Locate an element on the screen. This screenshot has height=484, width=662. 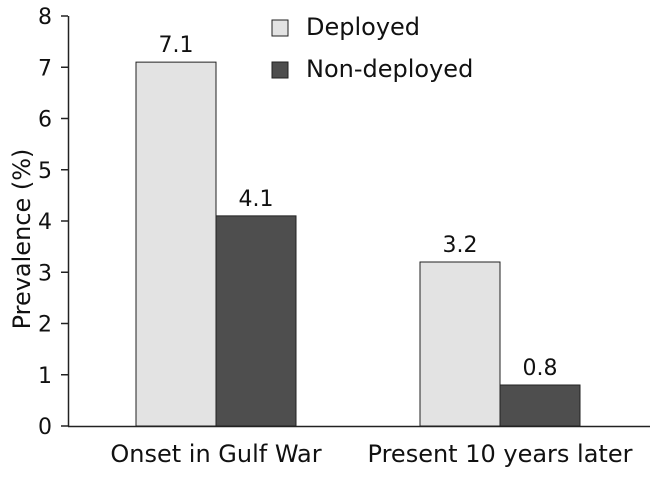
x-axis: Onset in Gulf War Present 10 years later is located at coordinates (359, 446).